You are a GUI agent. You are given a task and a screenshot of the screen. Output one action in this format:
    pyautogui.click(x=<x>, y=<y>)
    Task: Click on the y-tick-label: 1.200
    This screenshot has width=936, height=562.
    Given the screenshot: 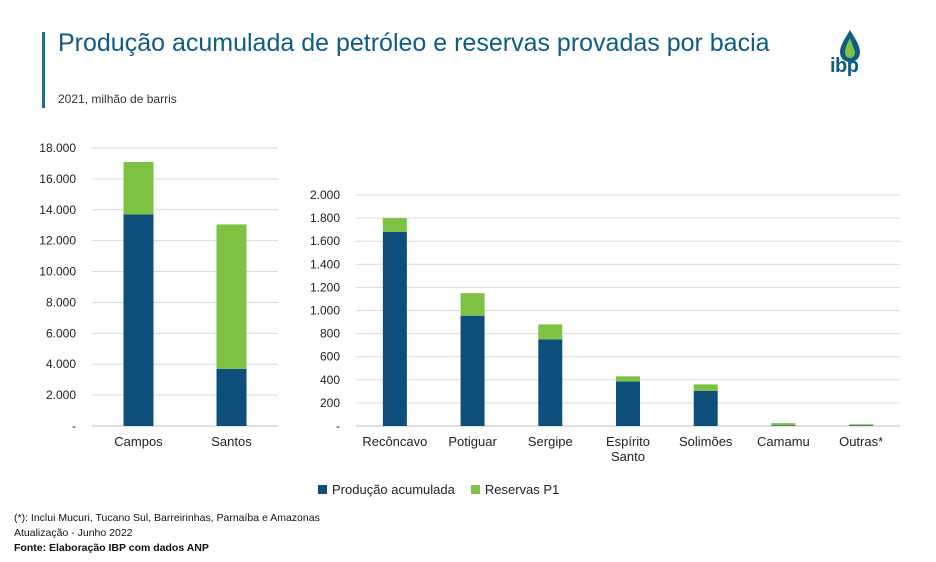 What is the action you would take?
    pyautogui.click(x=325, y=287)
    